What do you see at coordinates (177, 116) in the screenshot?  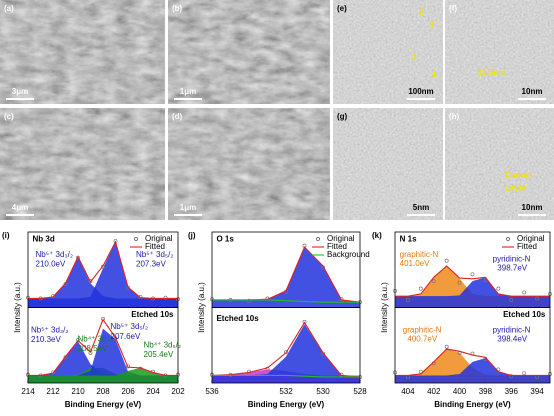 I see `panel-label: (d)` at bounding box center [177, 116].